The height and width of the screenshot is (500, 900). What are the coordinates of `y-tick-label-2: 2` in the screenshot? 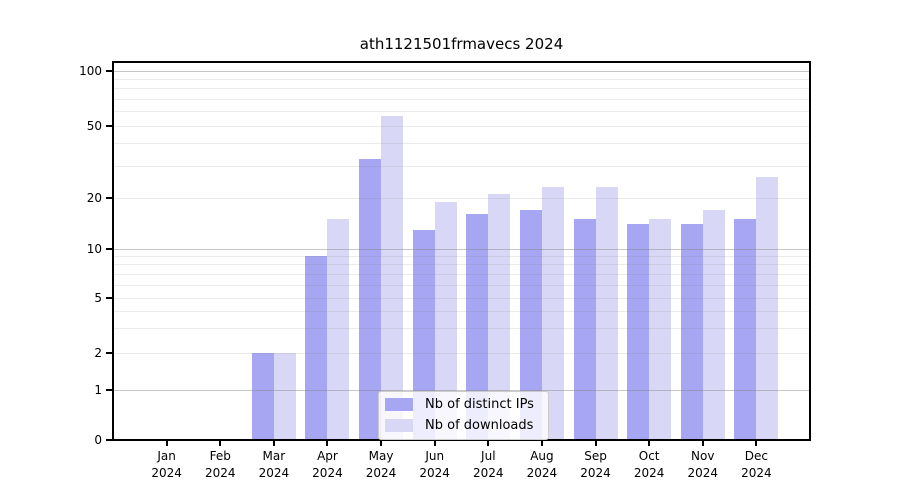 It's located at (98, 353).